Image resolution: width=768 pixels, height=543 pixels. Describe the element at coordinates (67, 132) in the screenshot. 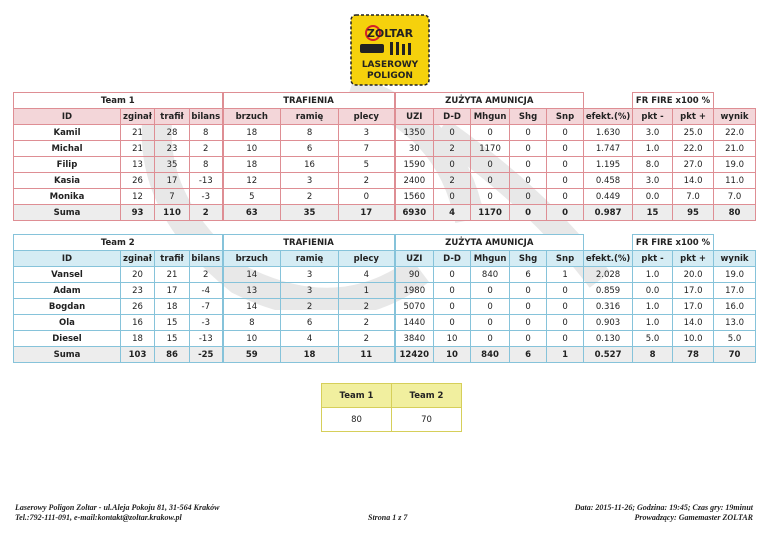

I see `player-name: Kamil` at that location.